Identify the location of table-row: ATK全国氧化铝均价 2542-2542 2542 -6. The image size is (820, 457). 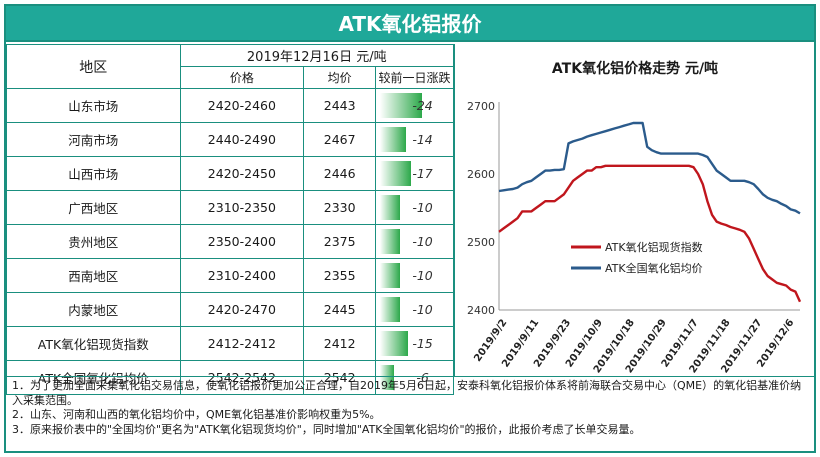
(230, 377).